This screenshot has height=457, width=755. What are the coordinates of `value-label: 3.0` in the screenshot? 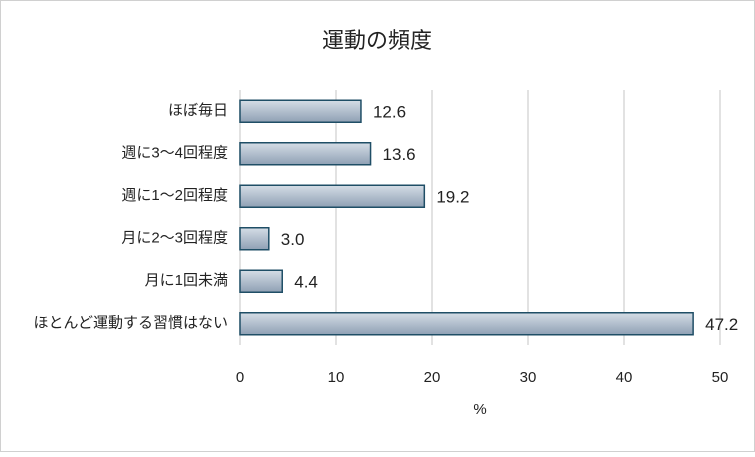 It's located at (293, 239).